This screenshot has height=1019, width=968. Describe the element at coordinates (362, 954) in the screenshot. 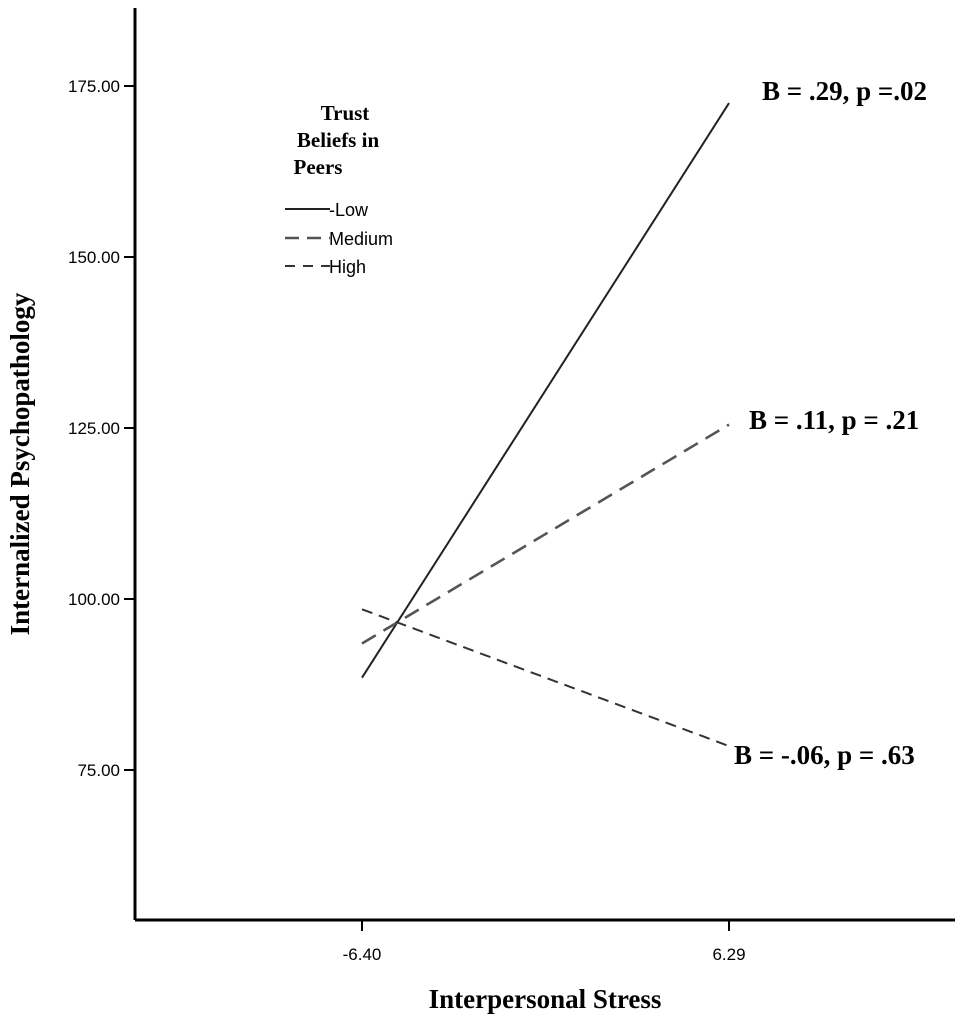

I see `x-tick-label: -6.40` at that location.